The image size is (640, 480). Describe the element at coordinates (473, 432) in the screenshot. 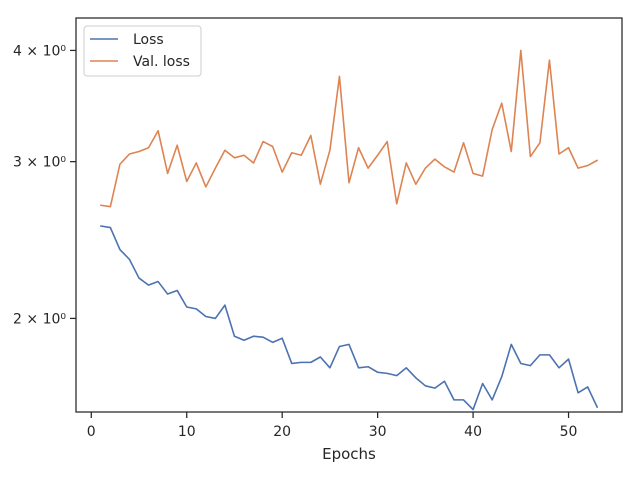

I see `x-tick-label: 40` at that location.